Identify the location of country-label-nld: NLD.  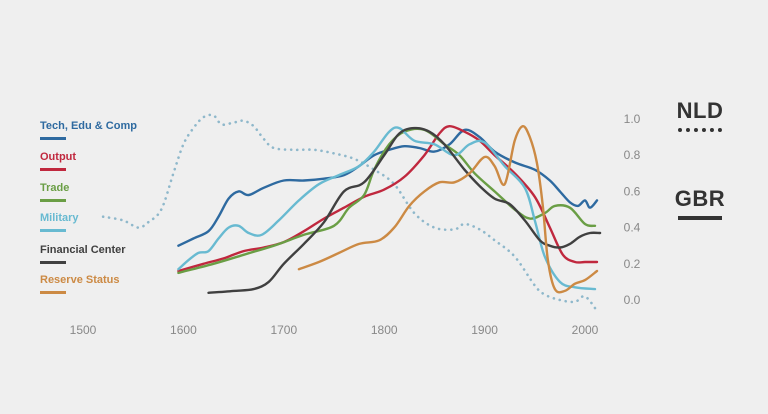
(700, 110).